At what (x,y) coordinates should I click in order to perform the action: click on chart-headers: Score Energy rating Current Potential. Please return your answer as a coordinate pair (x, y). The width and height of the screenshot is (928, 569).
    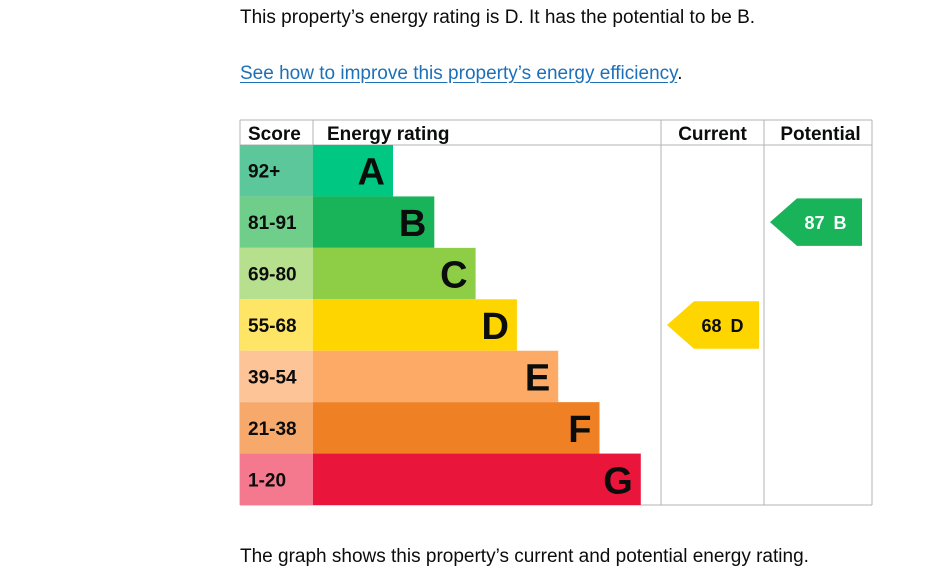
    Looking at the image, I should click on (554, 134).